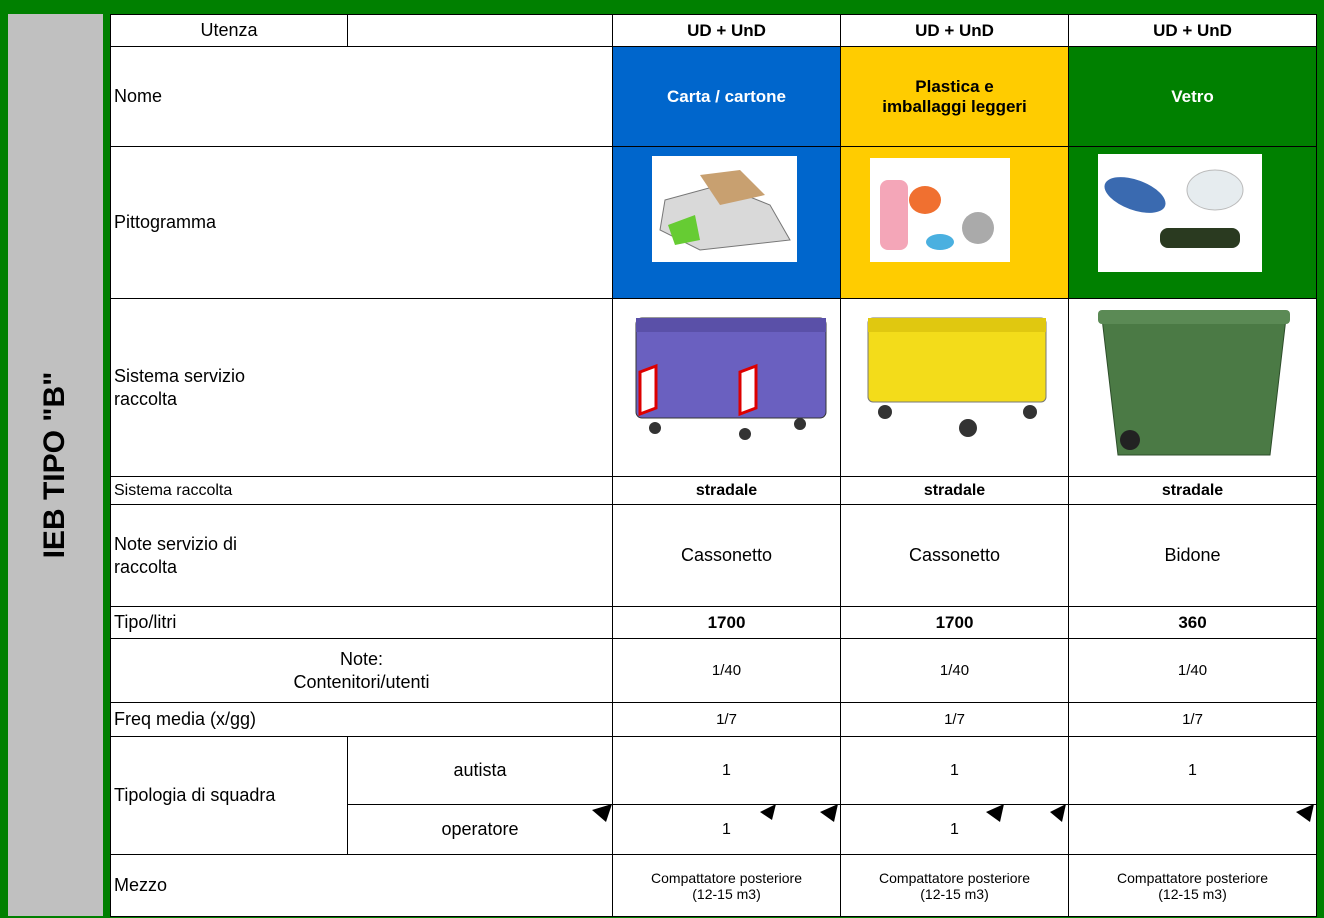 The image size is (1324, 918). What do you see at coordinates (361, 222) in the screenshot?
I see `row-label: Pittogramma` at bounding box center [361, 222].